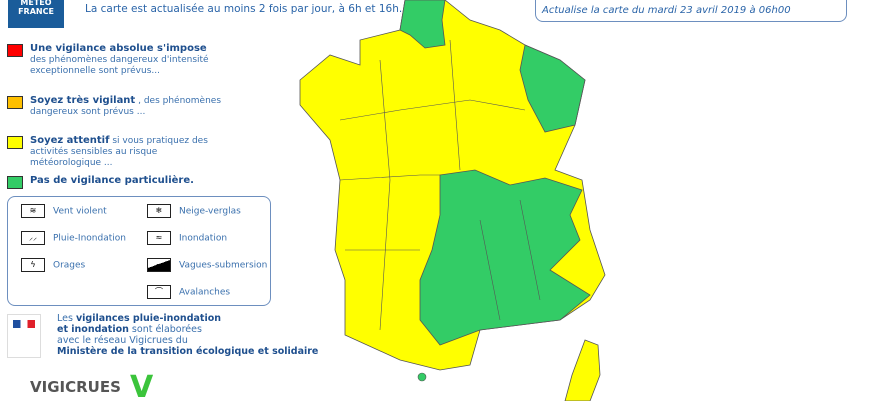 This screenshot has height=405, width=875. I want to click on corsica, so click(582, 370).